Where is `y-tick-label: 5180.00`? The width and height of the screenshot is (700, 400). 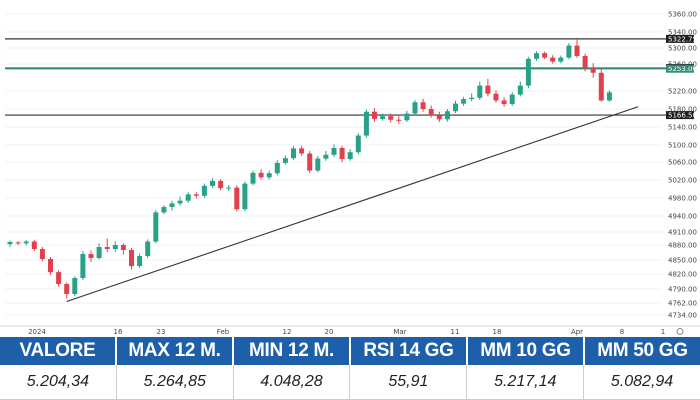 y-tick-label: 5180.00 is located at coordinates (682, 110).